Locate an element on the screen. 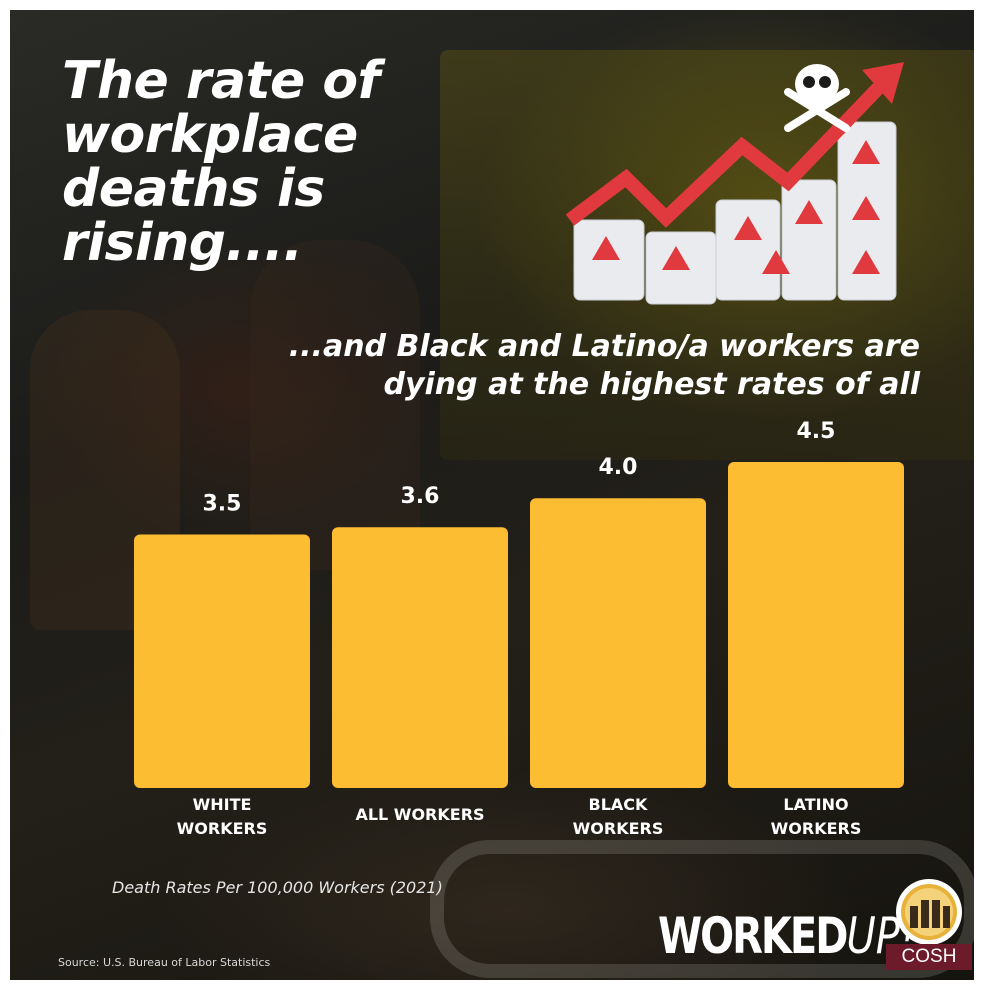 The image size is (984, 990). brand-main: WORKED is located at coordinates (753, 937).